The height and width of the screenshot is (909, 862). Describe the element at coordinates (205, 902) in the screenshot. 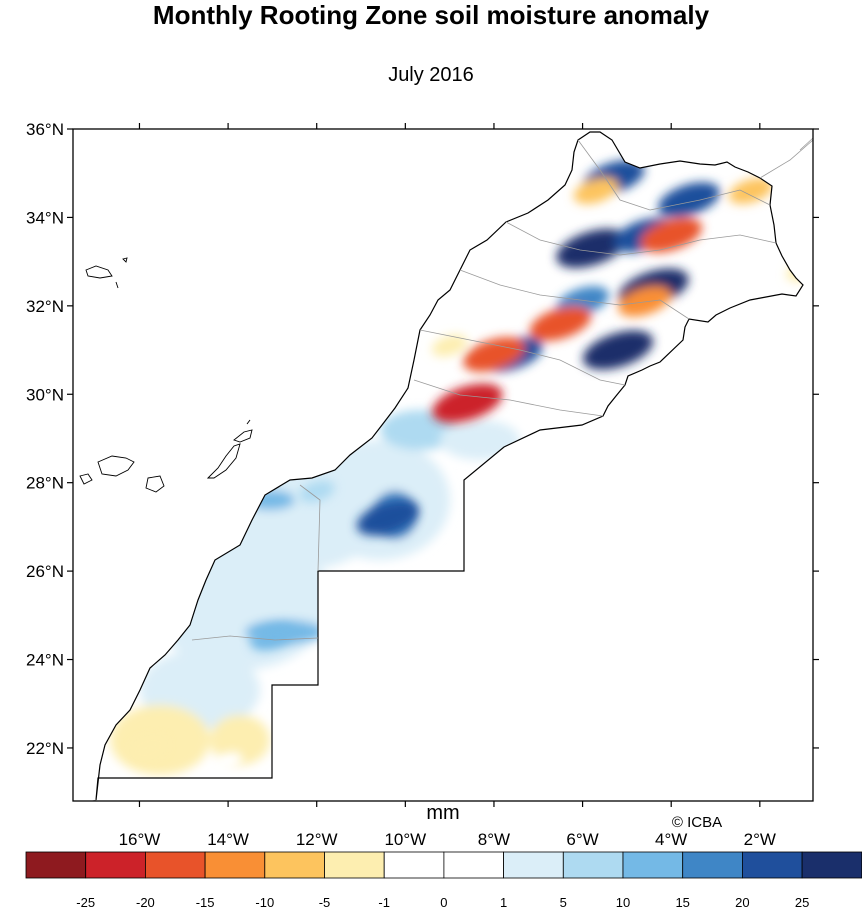

I see `colorbar-label: -15` at that location.